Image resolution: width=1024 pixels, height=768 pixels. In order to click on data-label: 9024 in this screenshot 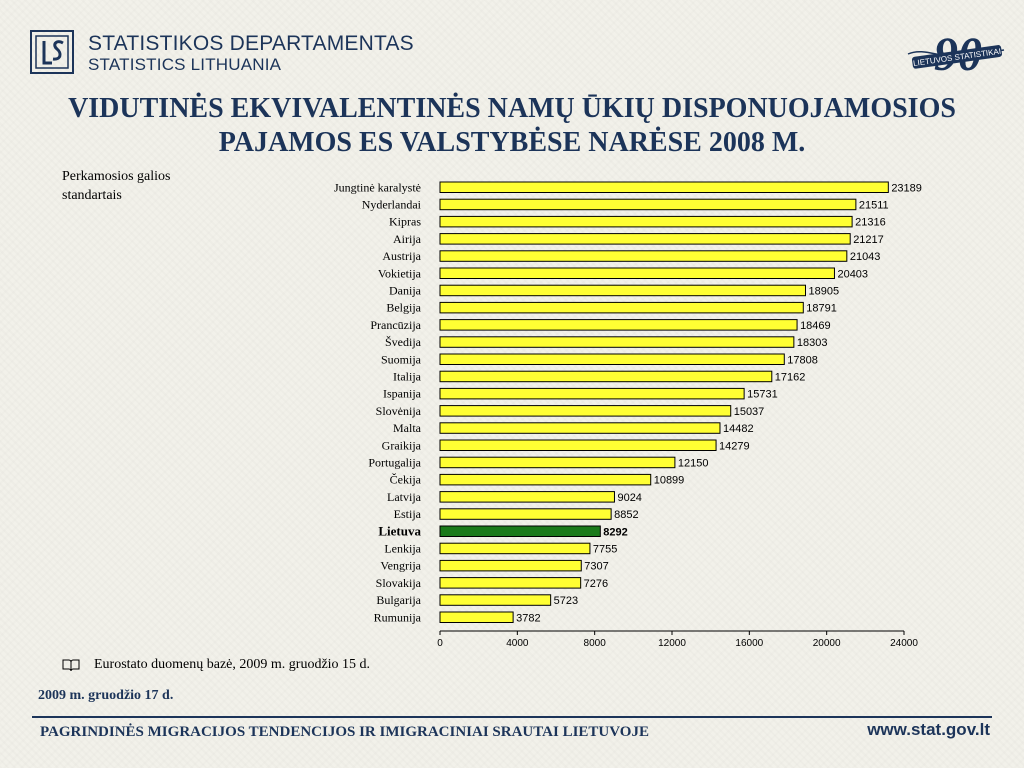, I will do `click(629, 498)`.